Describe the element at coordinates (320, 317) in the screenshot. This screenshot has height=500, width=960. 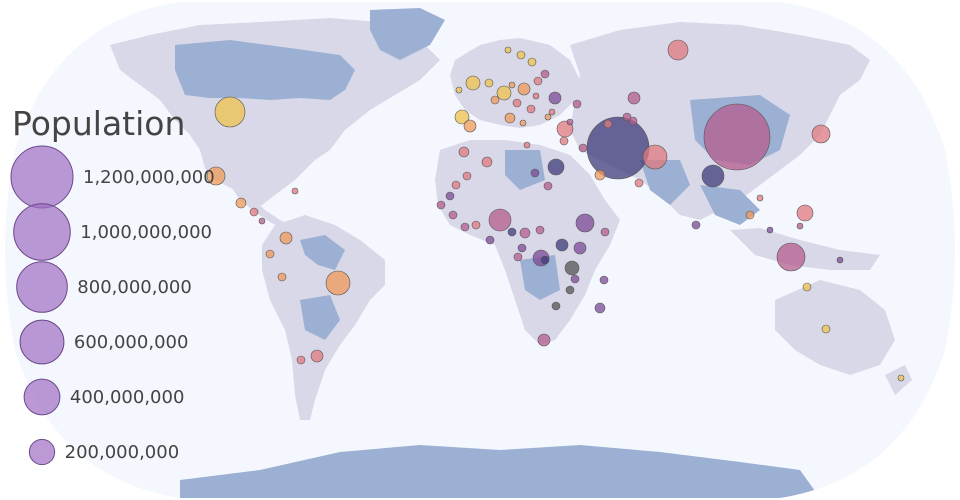
I see `south-america-region-south` at that location.